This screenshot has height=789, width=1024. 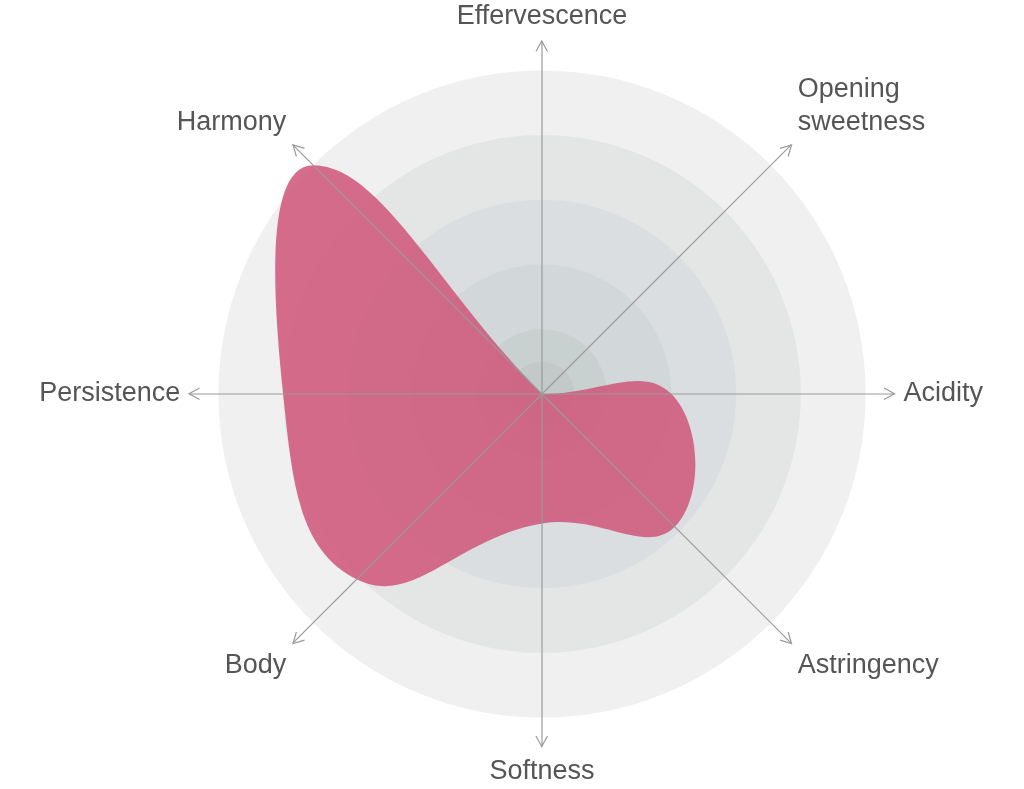 What do you see at coordinates (868, 664) in the screenshot?
I see `spoke-label: Astringency` at bounding box center [868, 664].